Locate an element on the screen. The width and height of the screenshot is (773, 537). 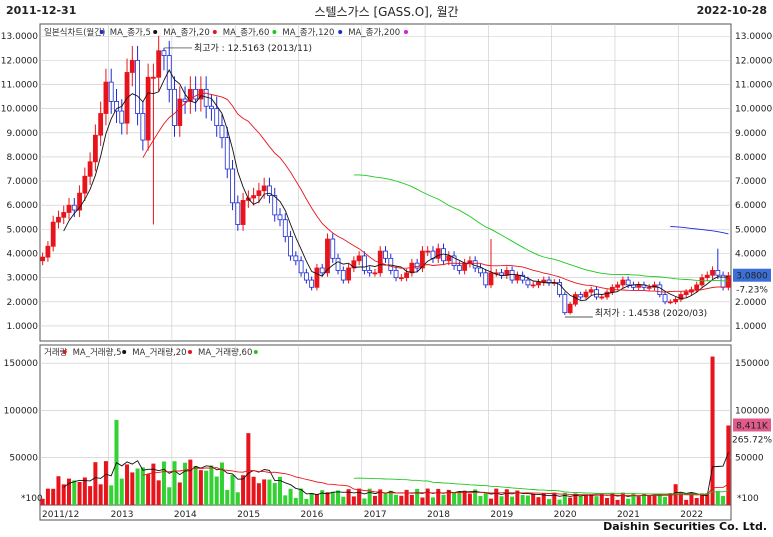
price-tick-right: 9.0000 is located at coordinates (751, 134).